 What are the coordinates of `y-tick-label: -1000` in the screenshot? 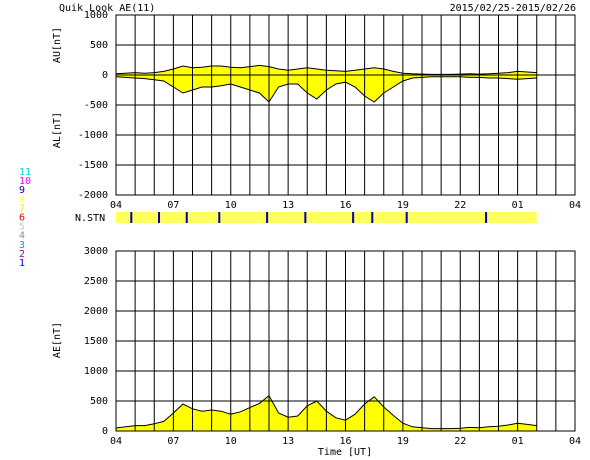 It's located at (93, 135).